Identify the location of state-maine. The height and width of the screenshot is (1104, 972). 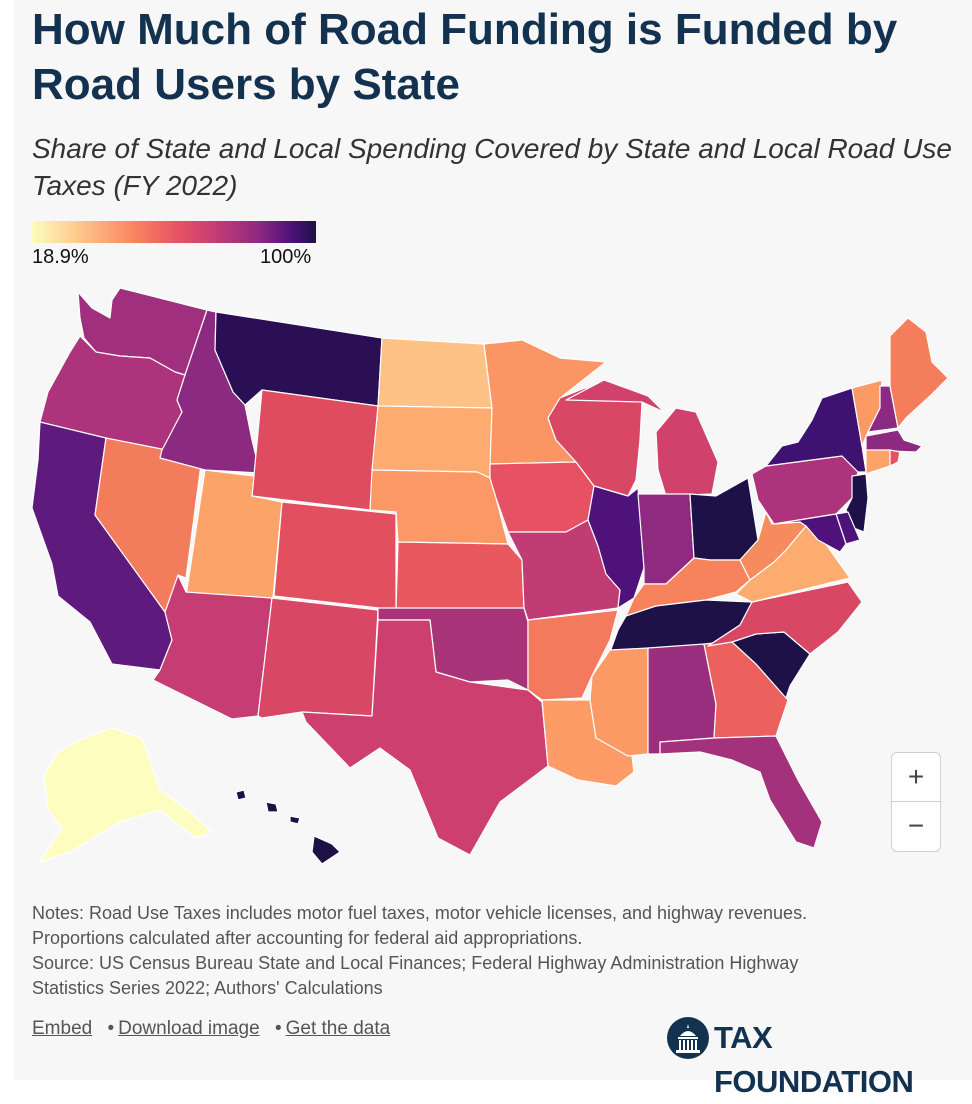
(919, 373).